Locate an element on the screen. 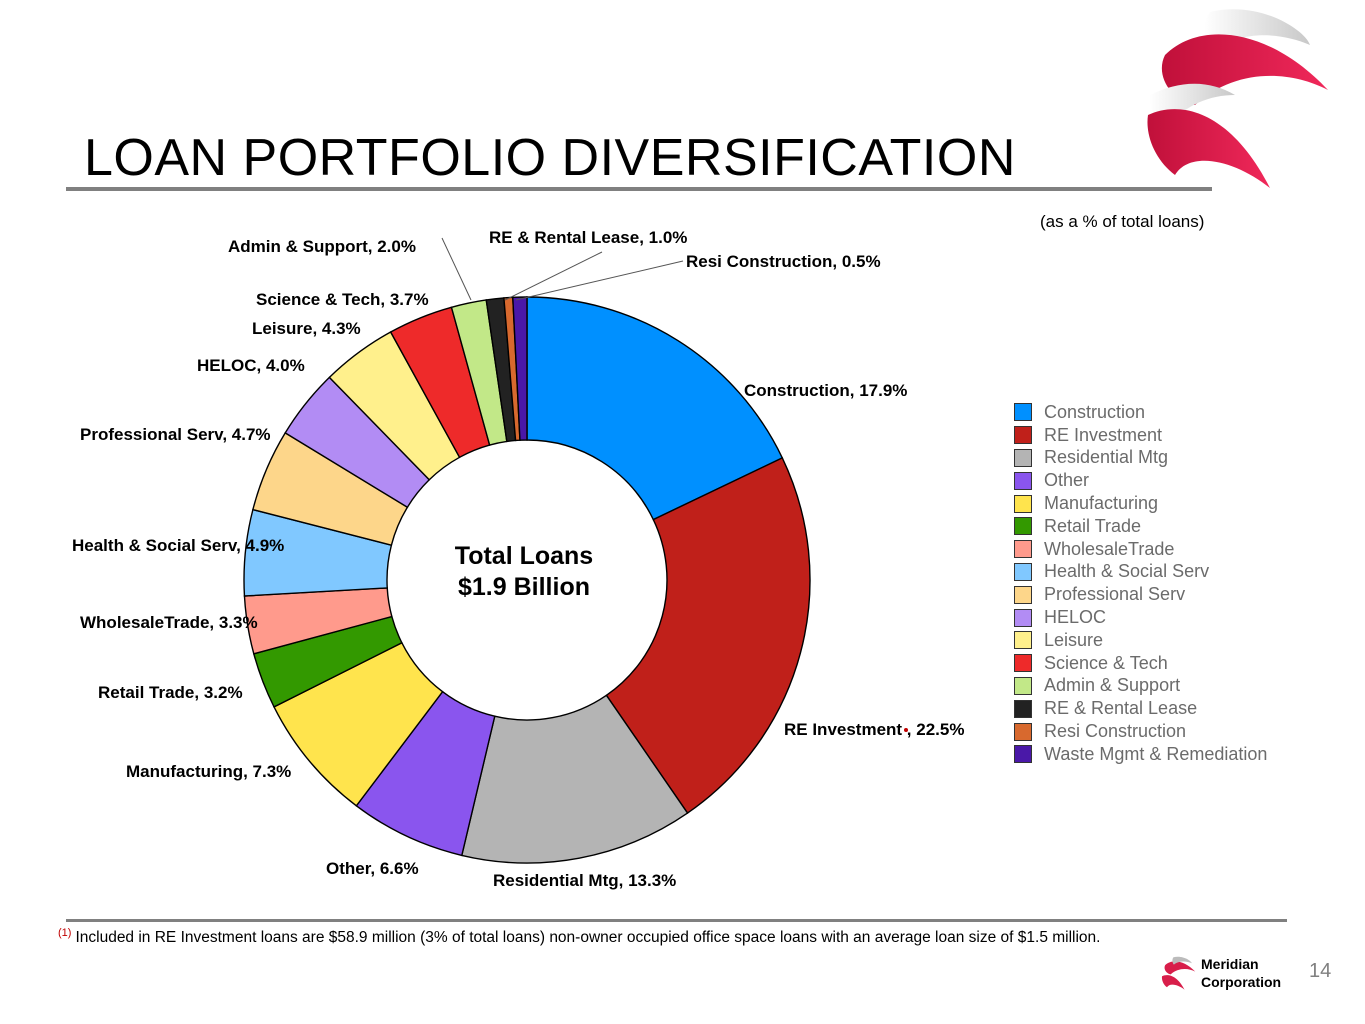 This screenshot has height=1024, width=1365. slice-construction is located at coordinates (655, 408).